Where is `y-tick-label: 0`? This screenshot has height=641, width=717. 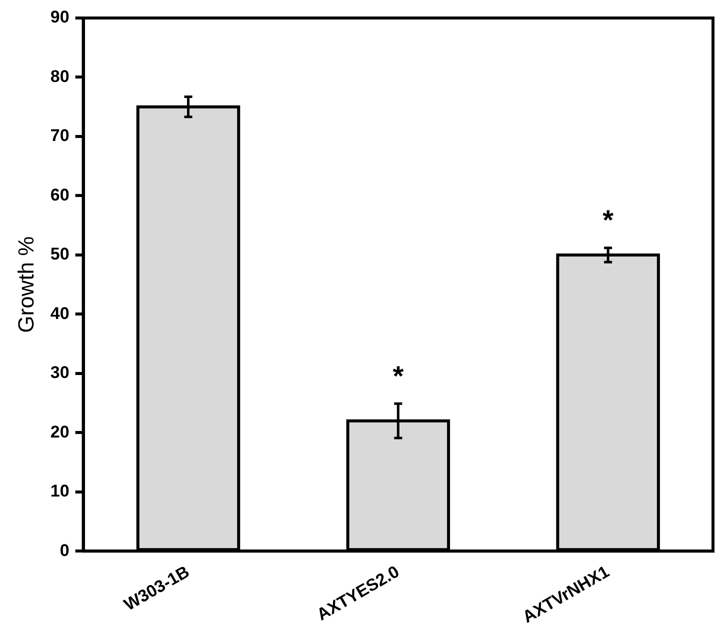
y-tick-label: 0 is located at coordinates (65, 550).